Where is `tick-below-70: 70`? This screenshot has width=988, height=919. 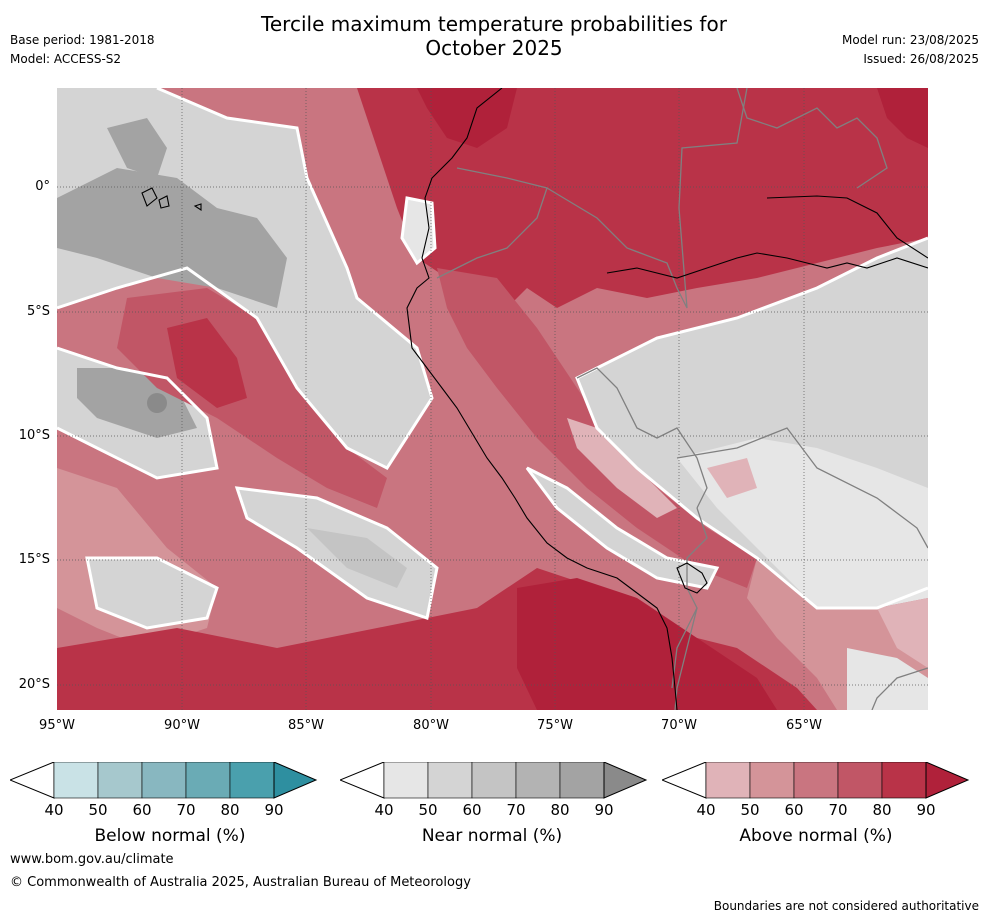 tick-below-70: 70 is located at coordinates (186, 810).